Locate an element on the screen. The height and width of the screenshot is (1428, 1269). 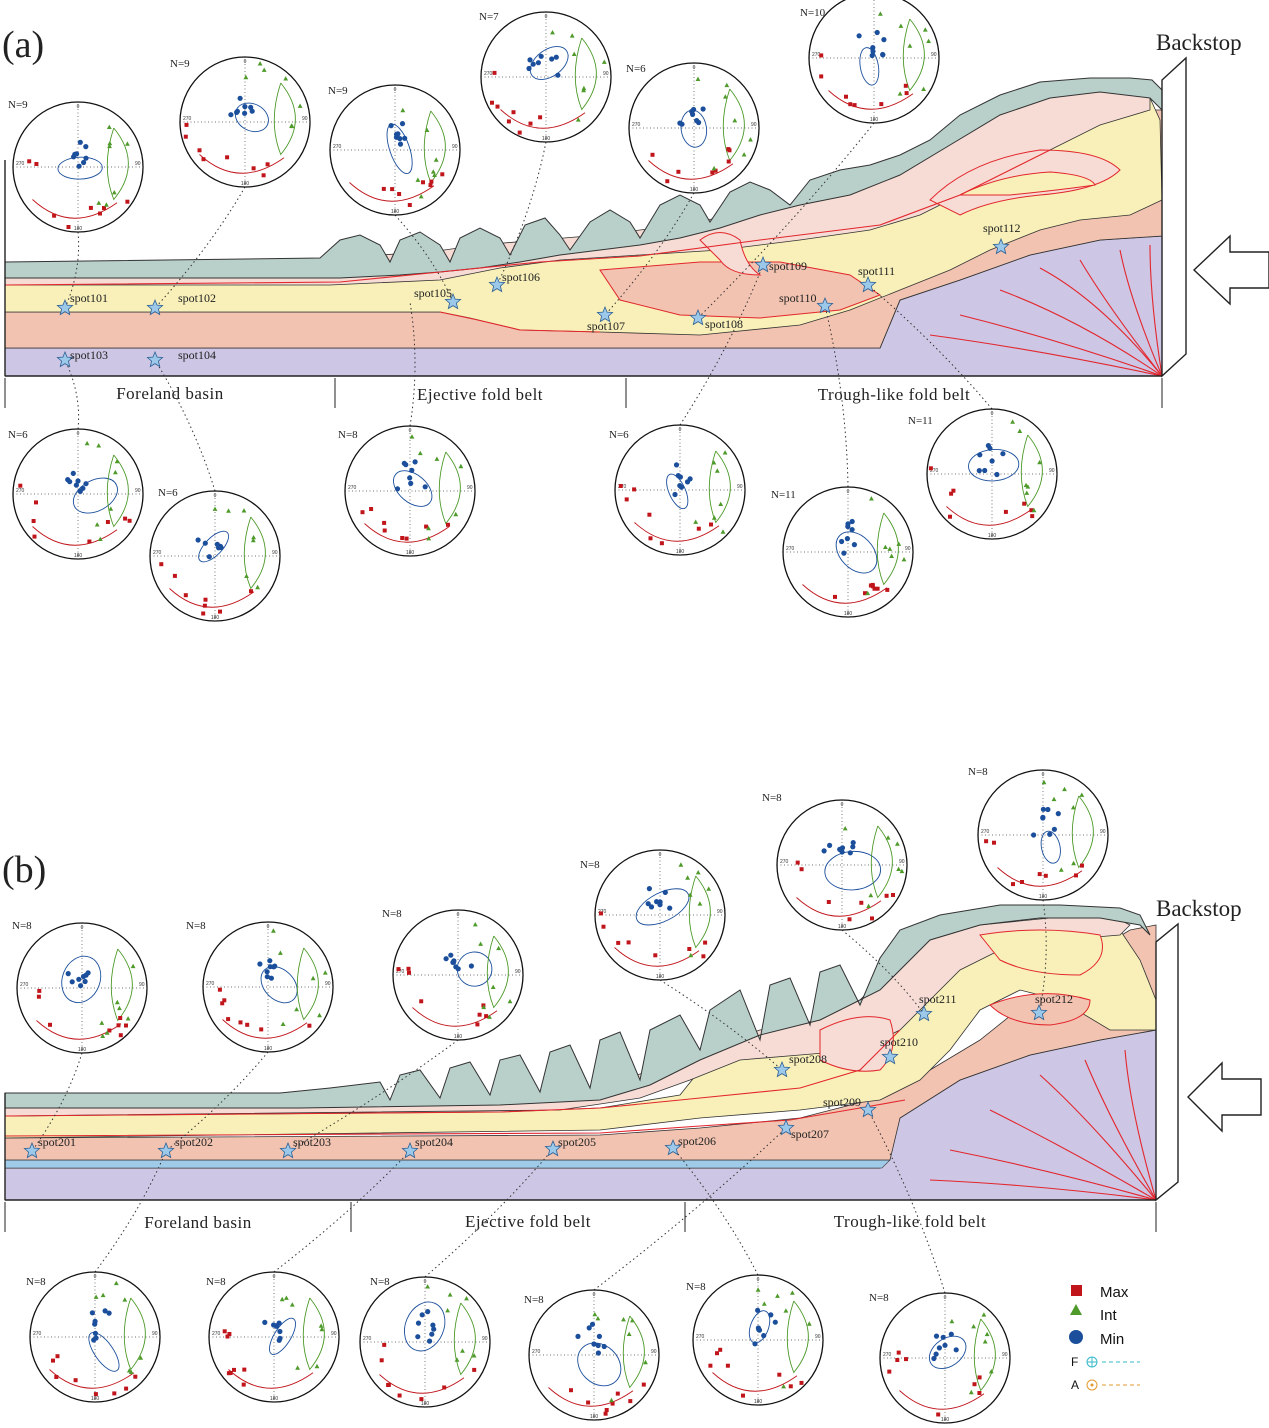
stereonet-count-label: N=8 is located at coordinates (696, 1287).